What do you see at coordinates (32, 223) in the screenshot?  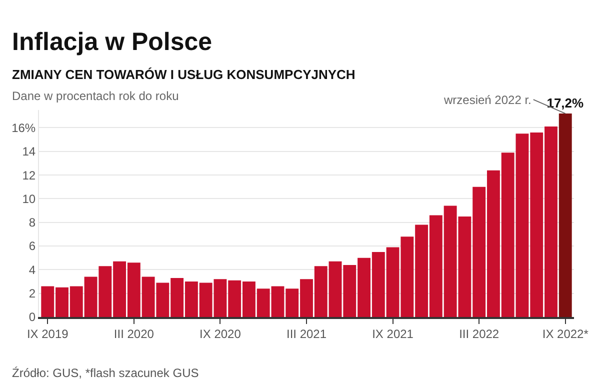 I see `y-tick-label: 8` at bounding box center [32, 223].